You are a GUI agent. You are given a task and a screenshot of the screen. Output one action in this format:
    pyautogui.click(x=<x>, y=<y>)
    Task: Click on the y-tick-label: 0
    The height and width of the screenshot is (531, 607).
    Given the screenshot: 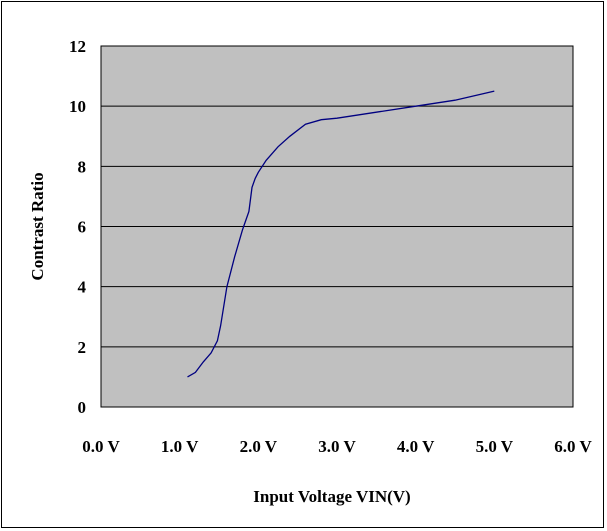 What is the action you would take?
    pyautogui.click(x=82, y=407)
    